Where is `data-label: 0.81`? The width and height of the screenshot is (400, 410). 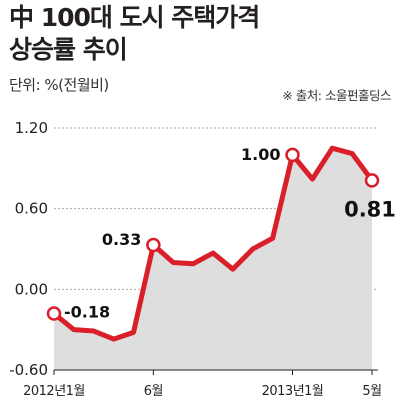
data-label: 0.81 is located at coordinates (370, 209).